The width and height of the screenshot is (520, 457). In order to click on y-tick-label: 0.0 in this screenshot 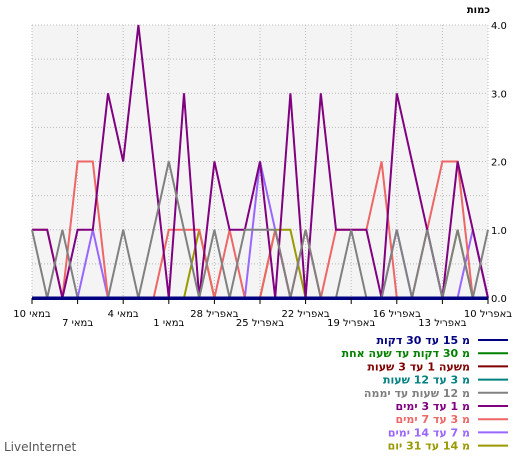, I will do `click(499, 299)`.